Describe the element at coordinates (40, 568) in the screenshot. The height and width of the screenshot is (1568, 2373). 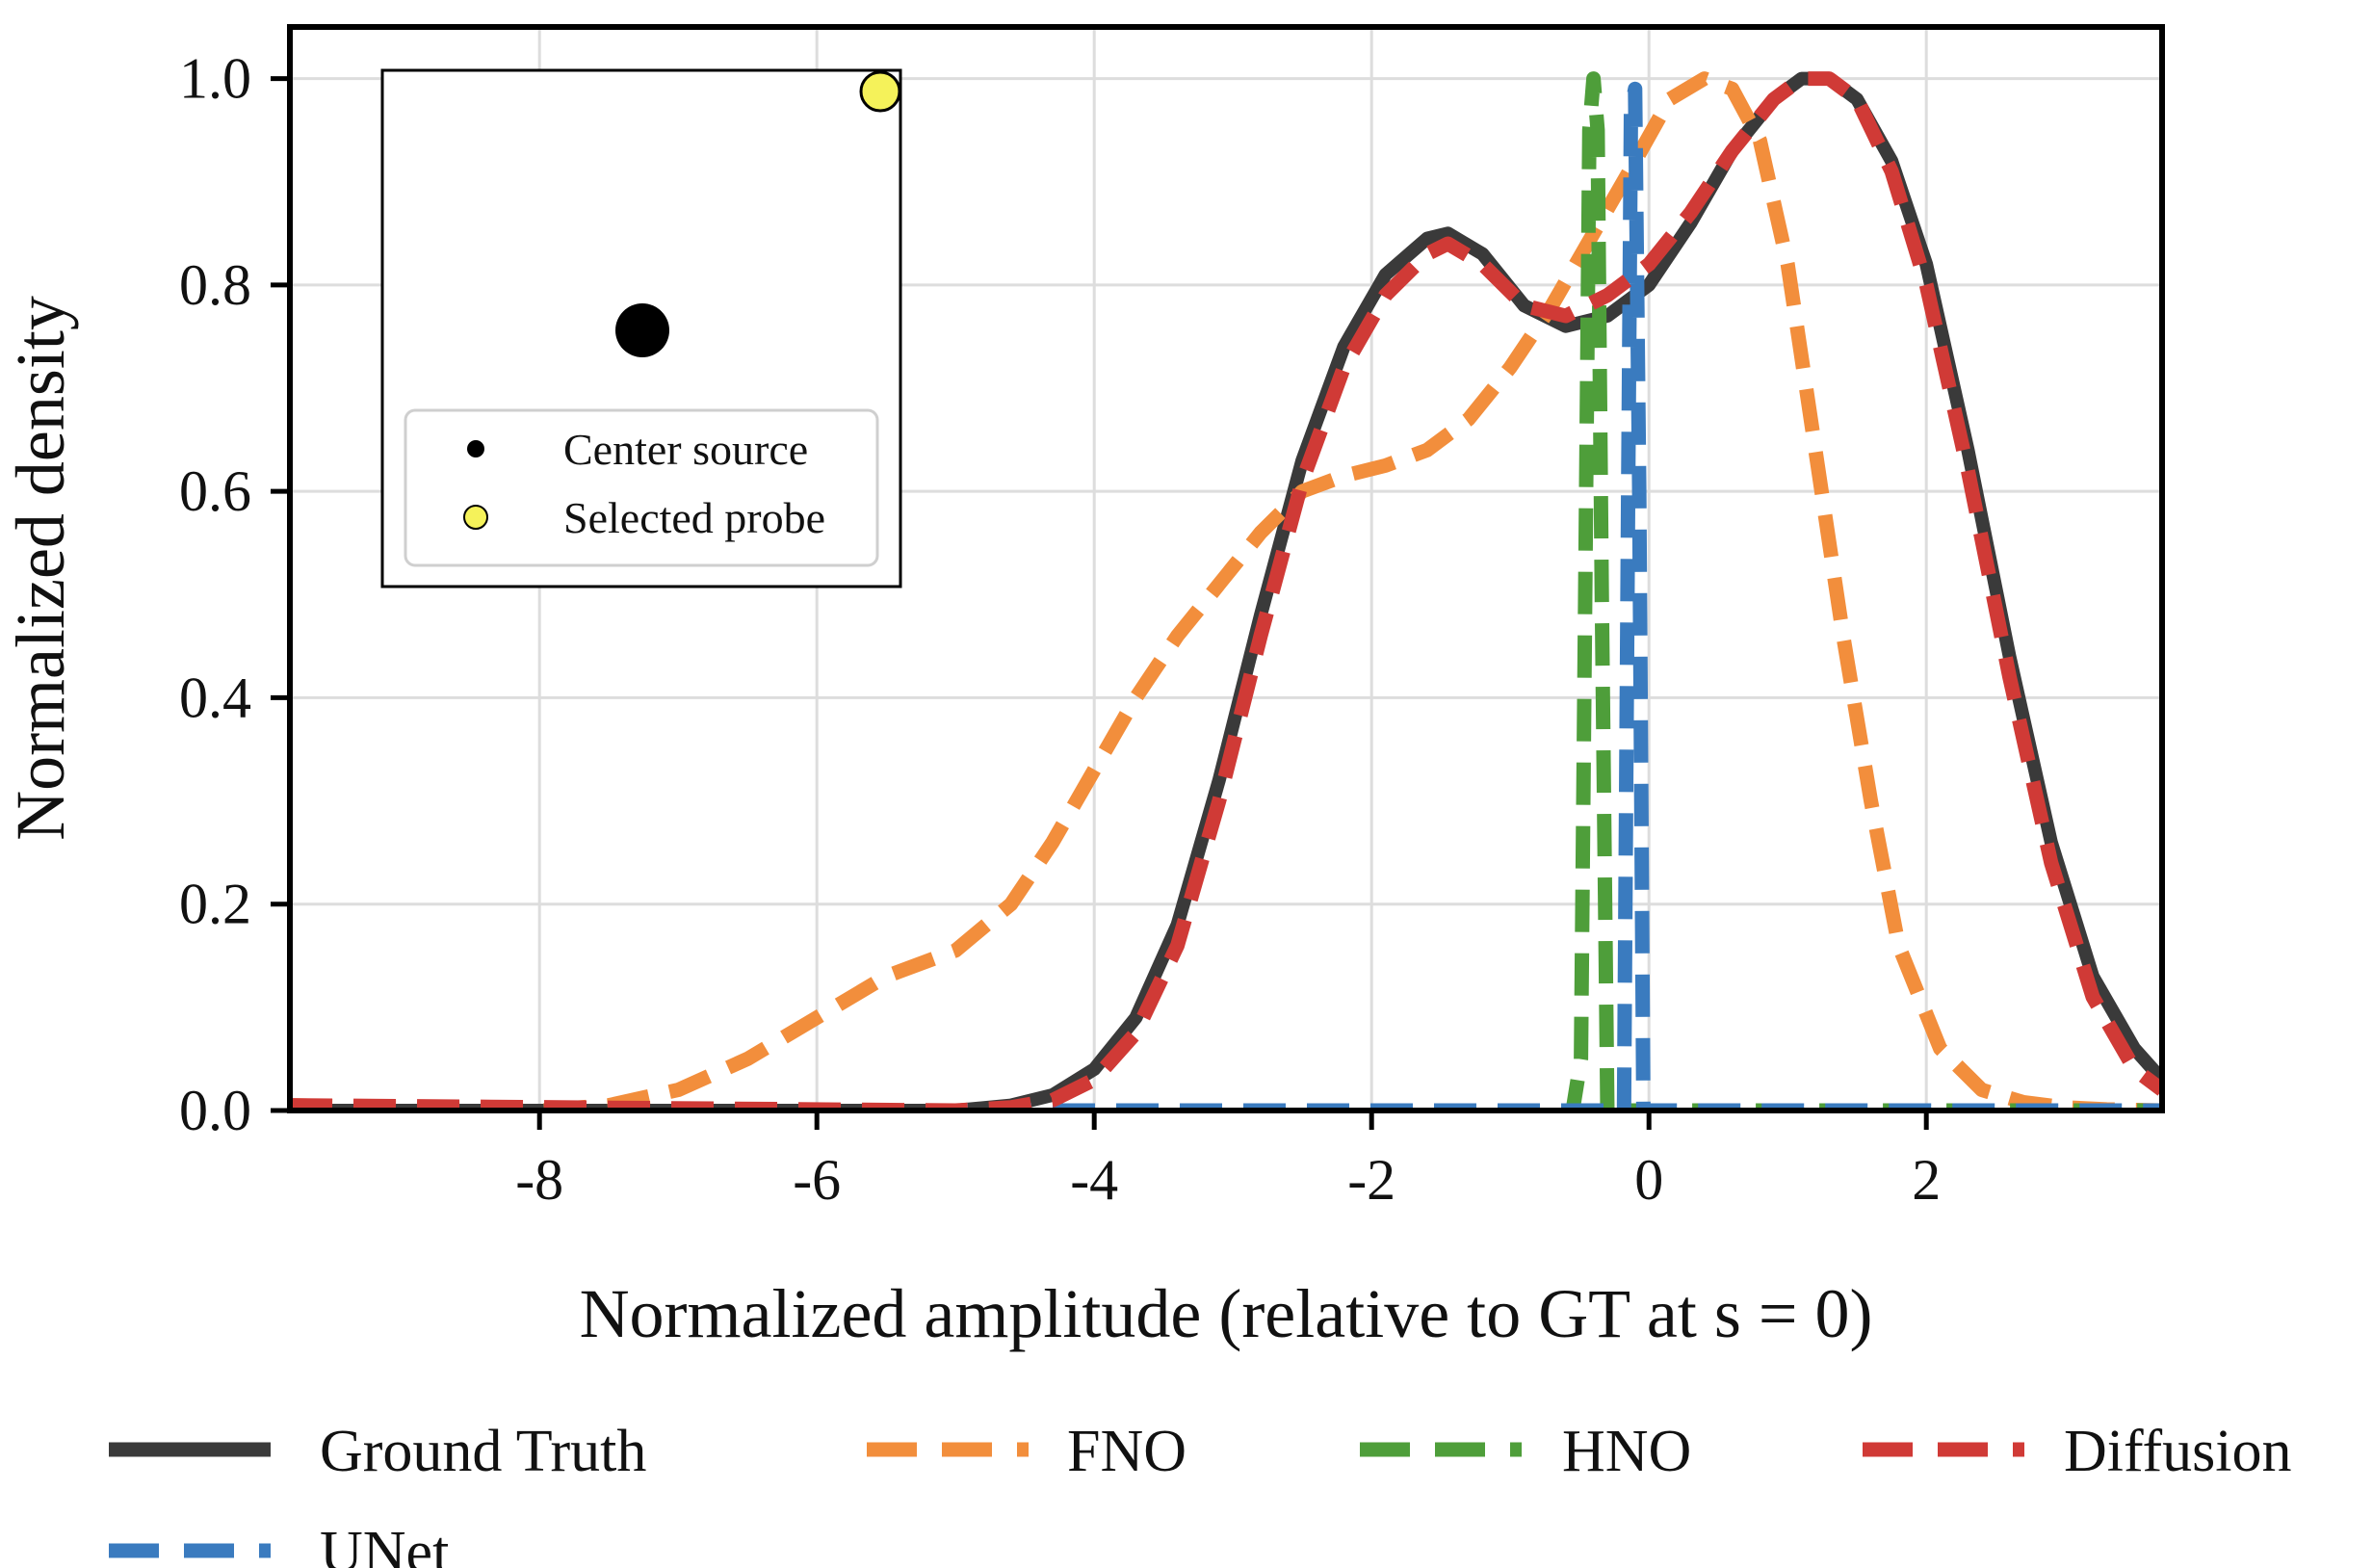
I see `y-axis-label: Normalized density` at that location.